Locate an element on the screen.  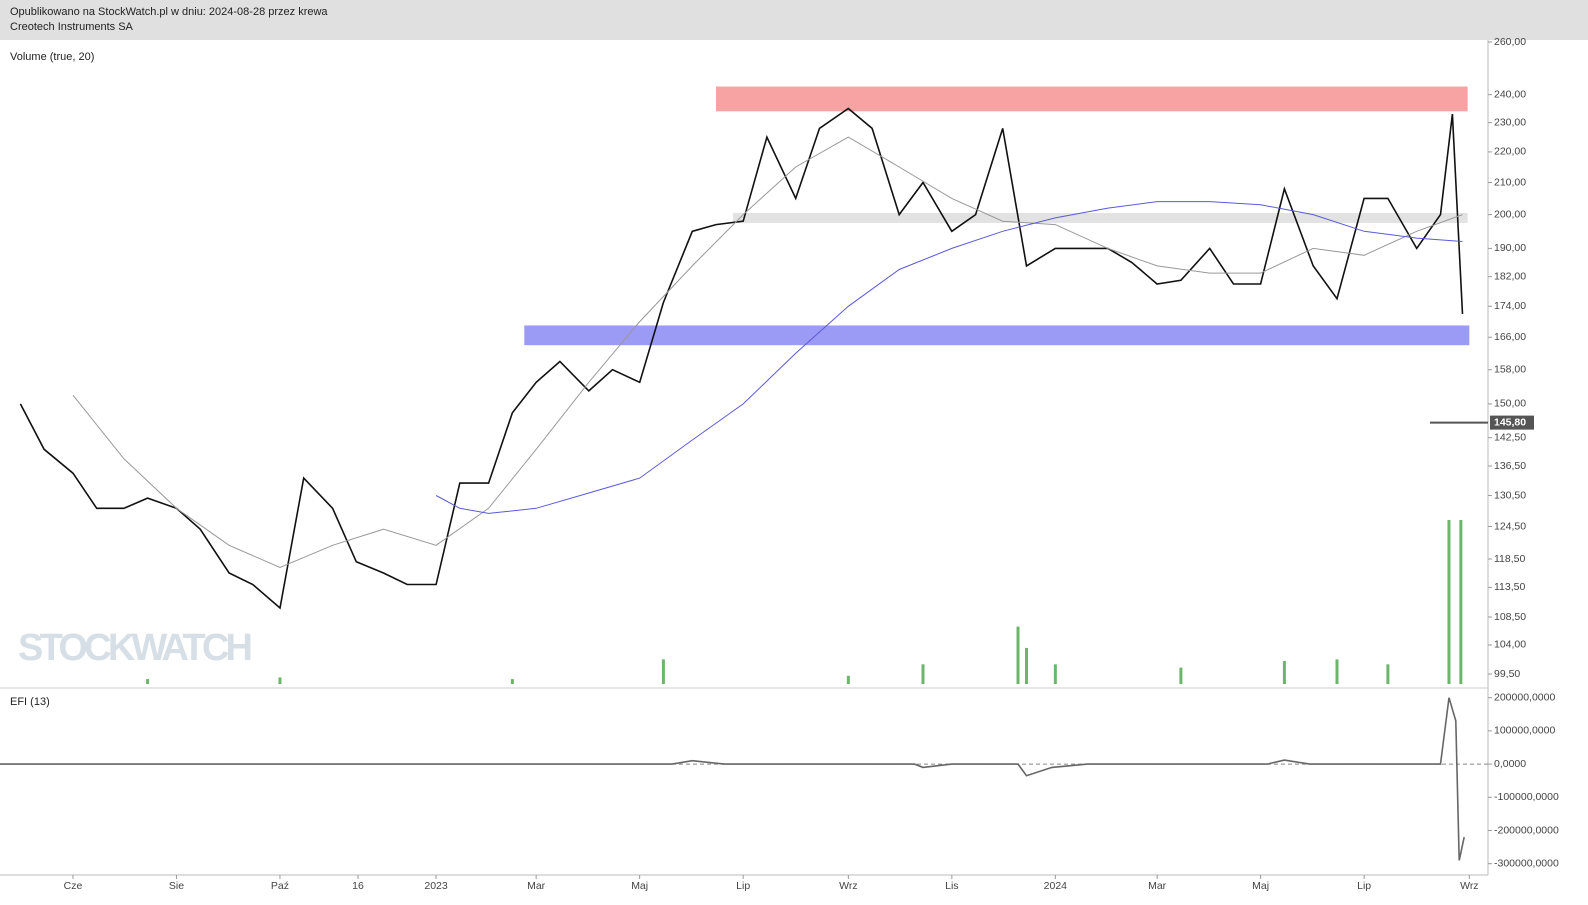
y-tick-label: 142,50 is located at coordinates (1510, 437).